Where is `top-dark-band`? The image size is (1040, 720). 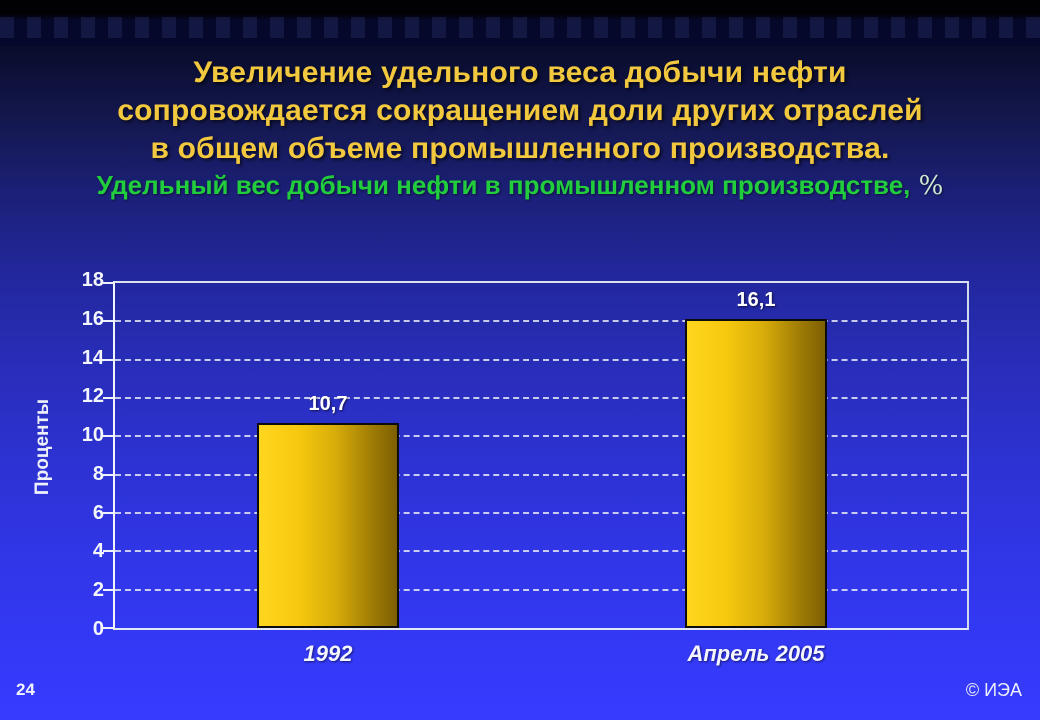 top-dark-band is located at coordinates (520, 23).